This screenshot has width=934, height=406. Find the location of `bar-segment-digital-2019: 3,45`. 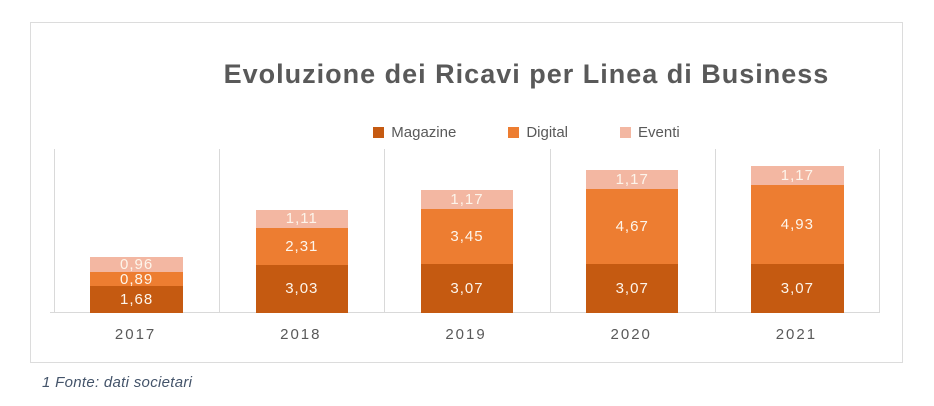

bar-segment-digital-2019: 3,45 is located at coordinates (467, 236).